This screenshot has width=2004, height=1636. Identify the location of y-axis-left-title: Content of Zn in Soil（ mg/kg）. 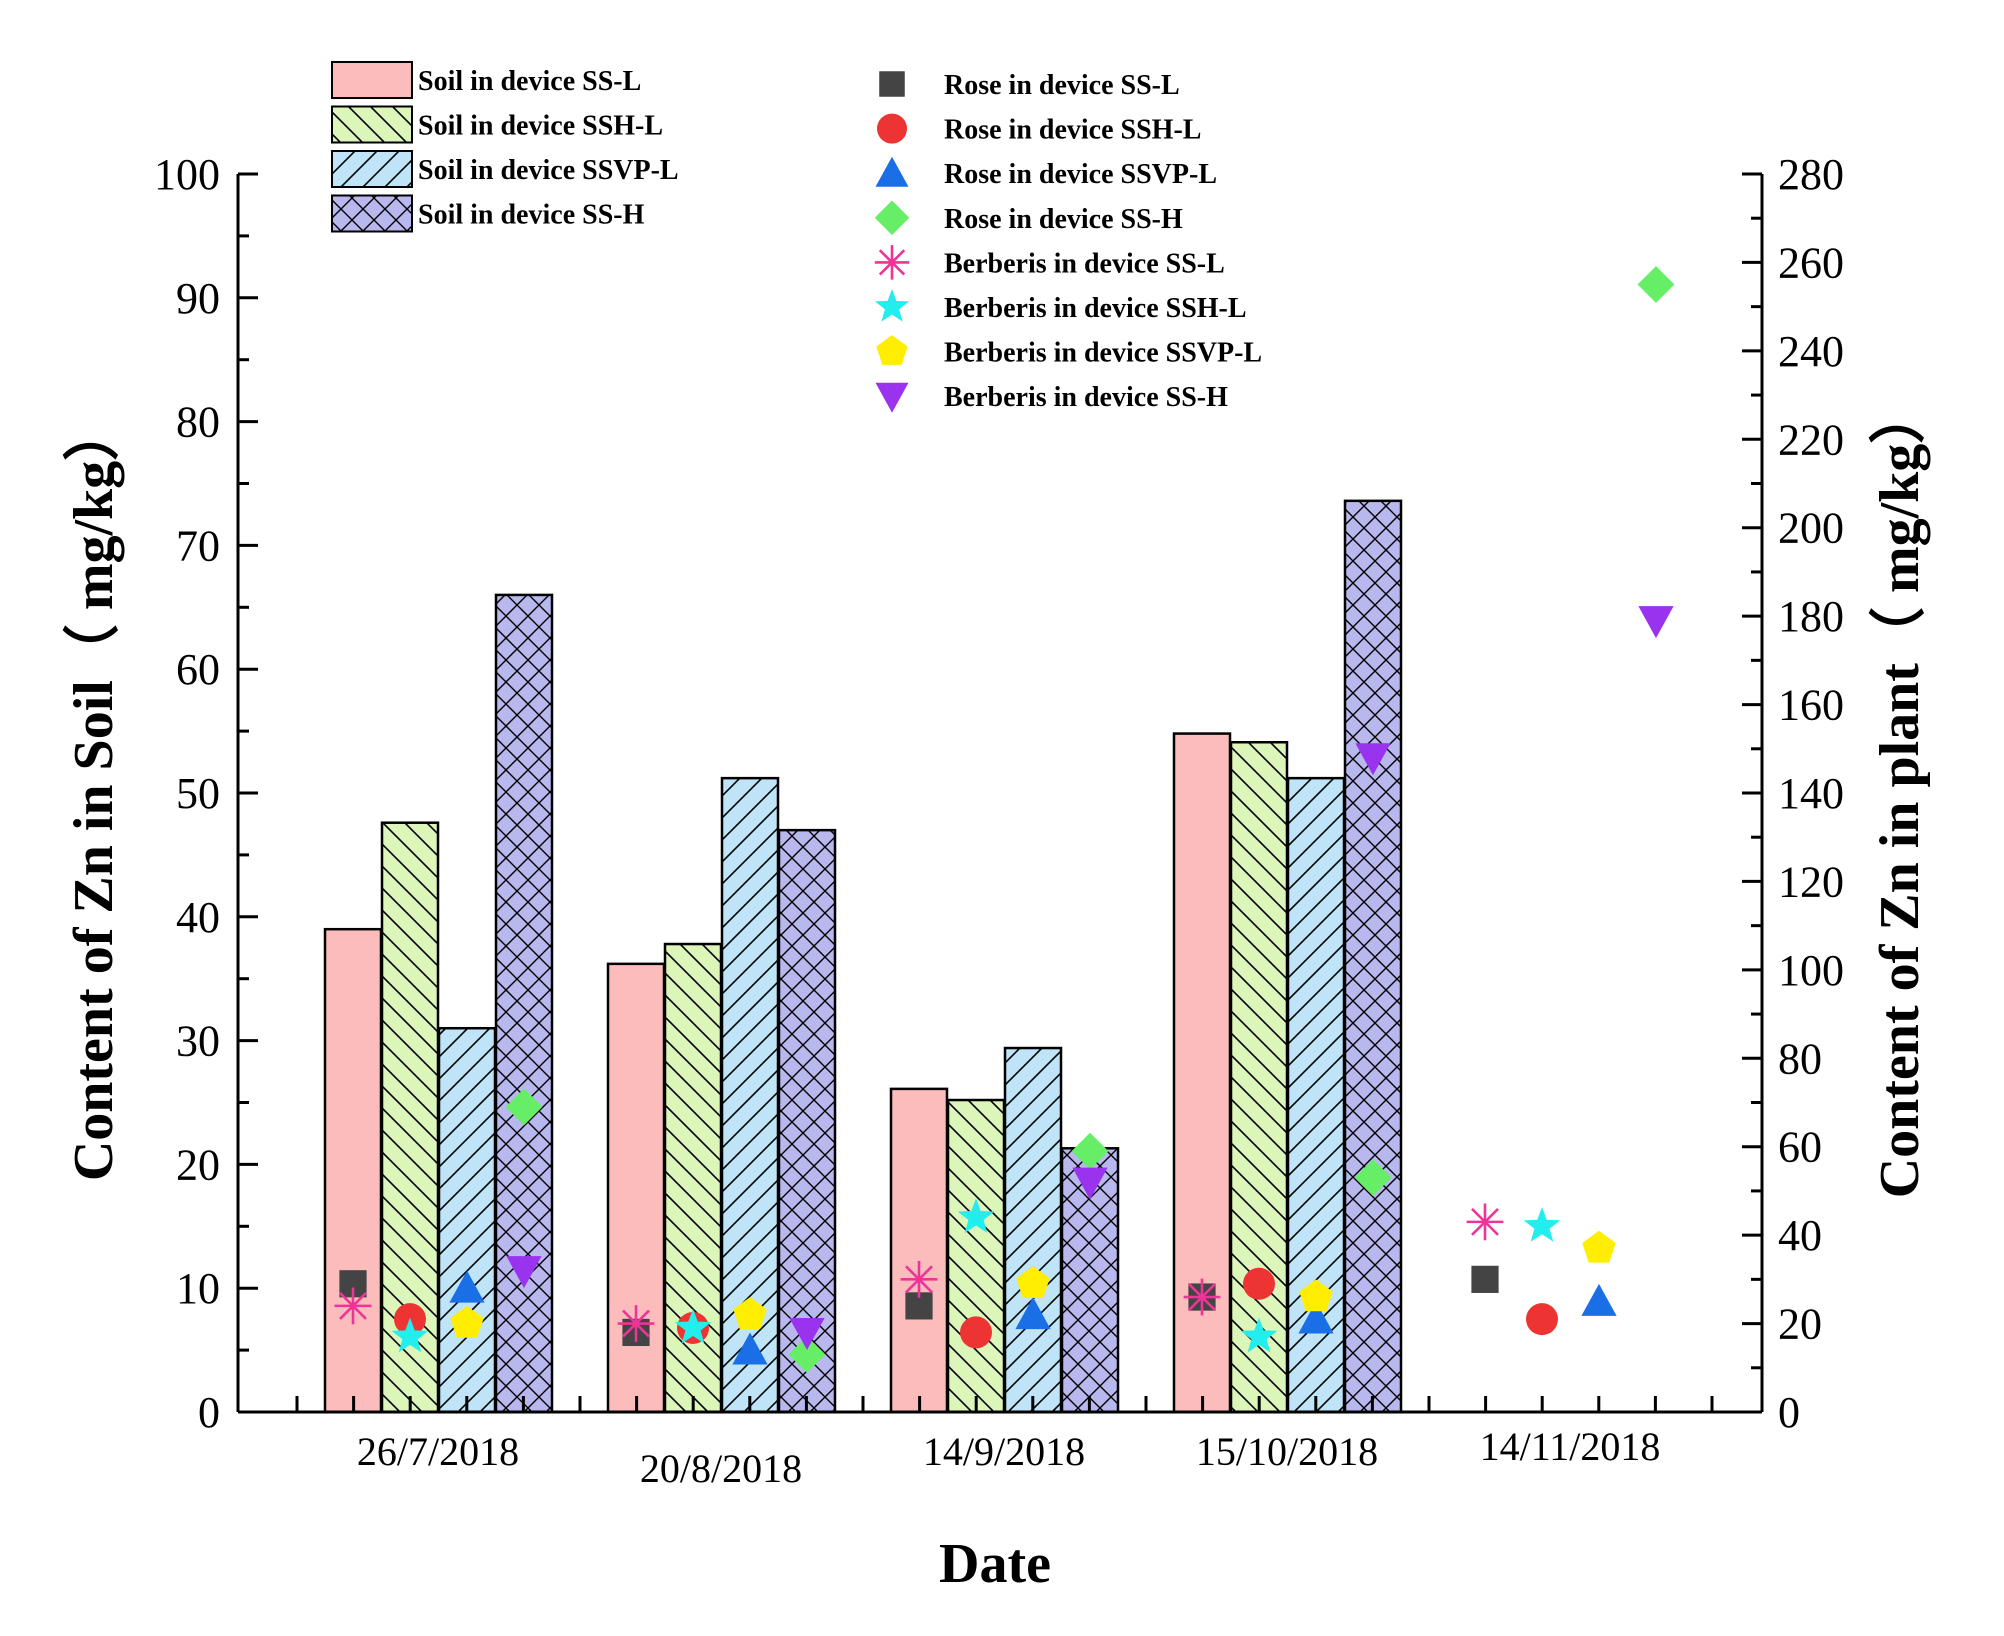
(93, 793).